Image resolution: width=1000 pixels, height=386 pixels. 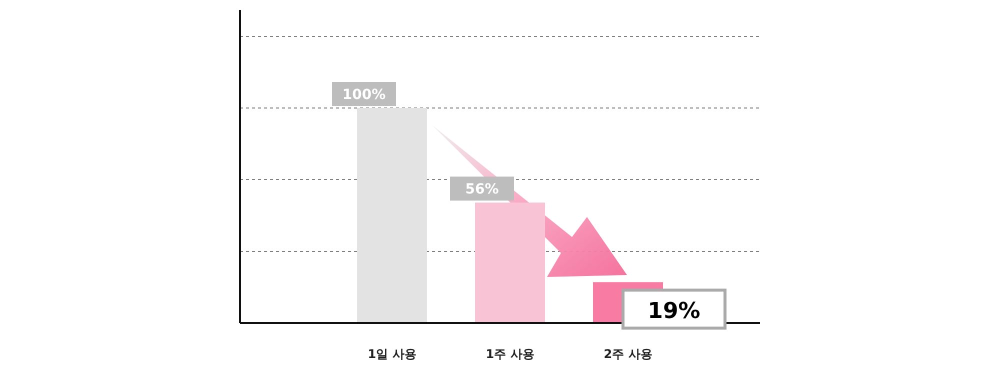 What do you see at coordinates (628, 354) in the screenshot?
I see `x-tick-label: 2주 사용` at bounding box center [628, 354].